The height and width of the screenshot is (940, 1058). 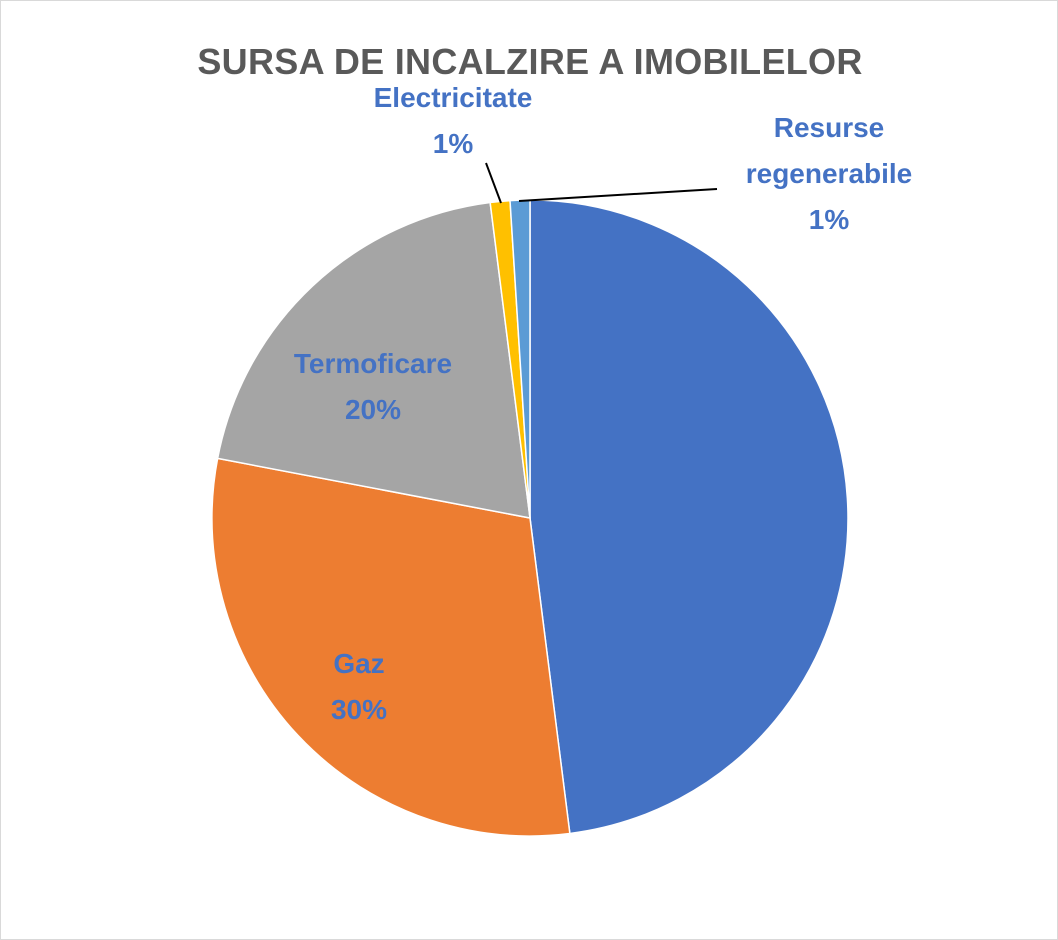 What do you see at coordinates (391, 647) in the screenshot?
I see `pie-slice-gaz` at bounding box center [391, 647].